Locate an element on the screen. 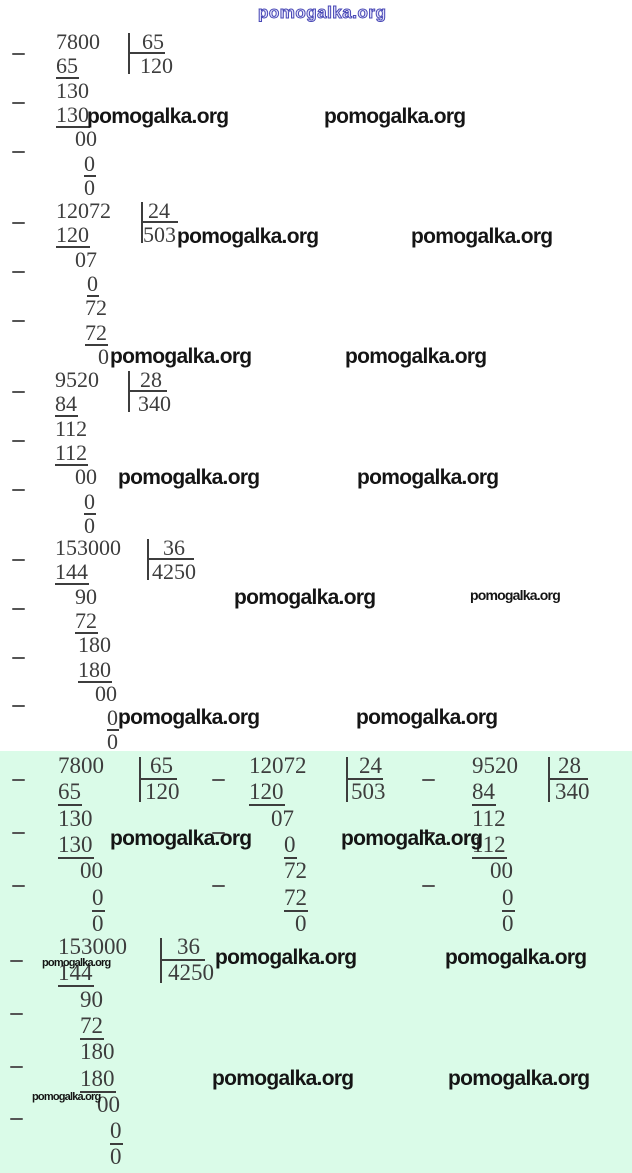 This screenshot has height=1173, width=632. division-row: 120 is located at coordinates (267, 793).